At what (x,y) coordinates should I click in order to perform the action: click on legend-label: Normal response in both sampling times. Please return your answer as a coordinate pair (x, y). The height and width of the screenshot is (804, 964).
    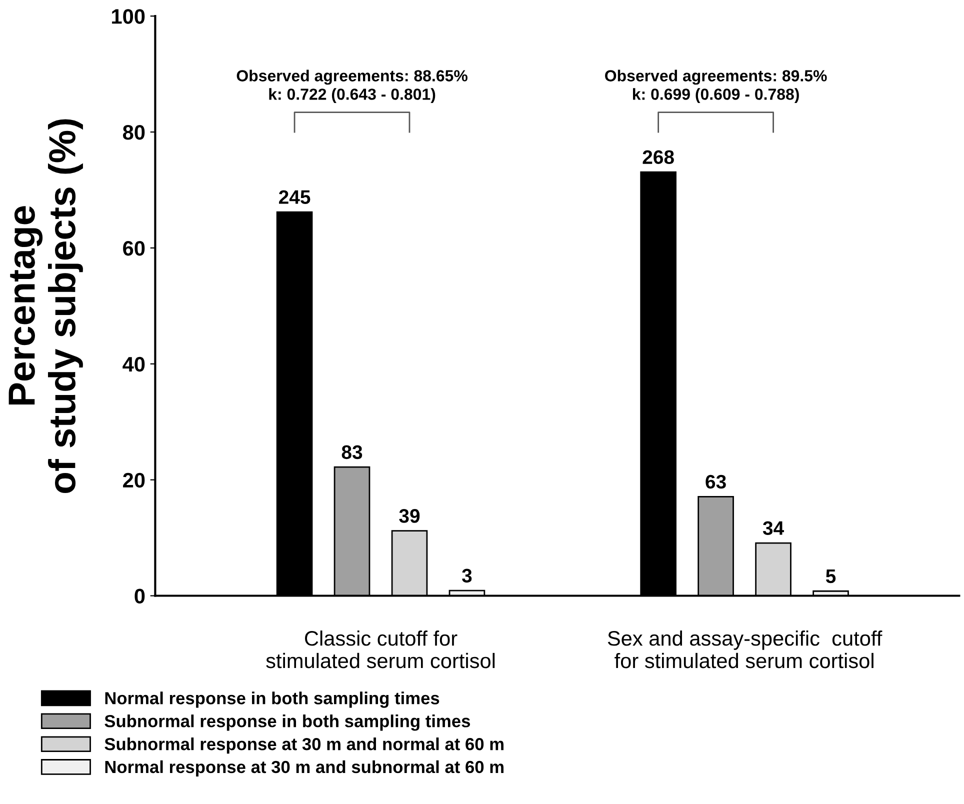
    Looking at the image, I should click on (272, 700).